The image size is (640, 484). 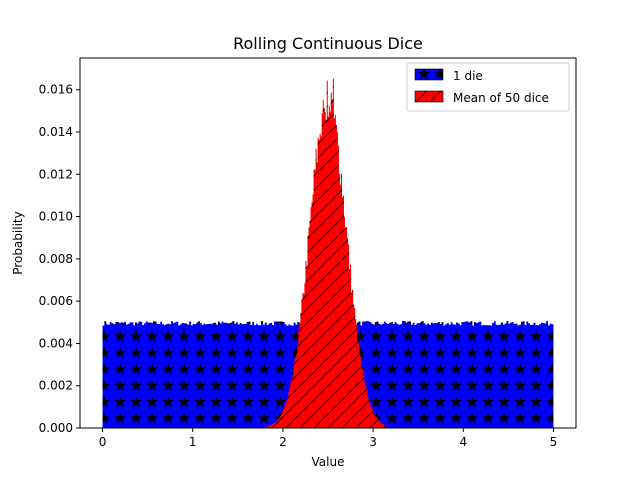 I want to click on x-tick-label: 5, so click(x=554, y=442).